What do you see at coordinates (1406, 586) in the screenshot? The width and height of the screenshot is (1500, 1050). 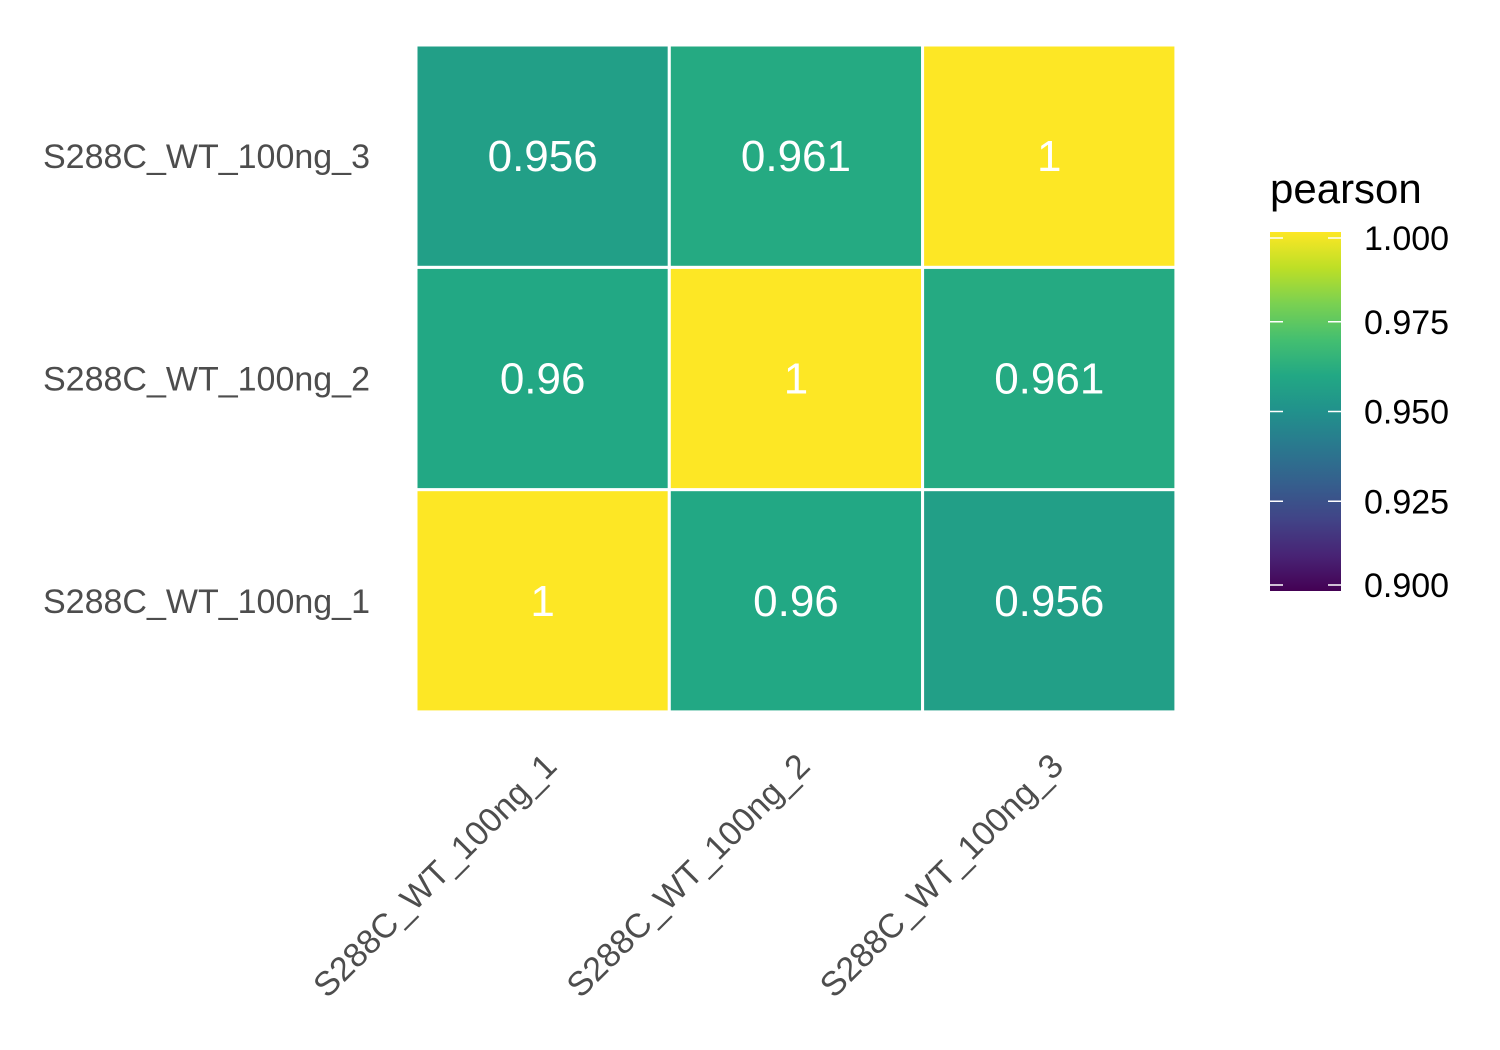 I see `legend-tick-label: 0.900` at bounding box center [1406, 586].